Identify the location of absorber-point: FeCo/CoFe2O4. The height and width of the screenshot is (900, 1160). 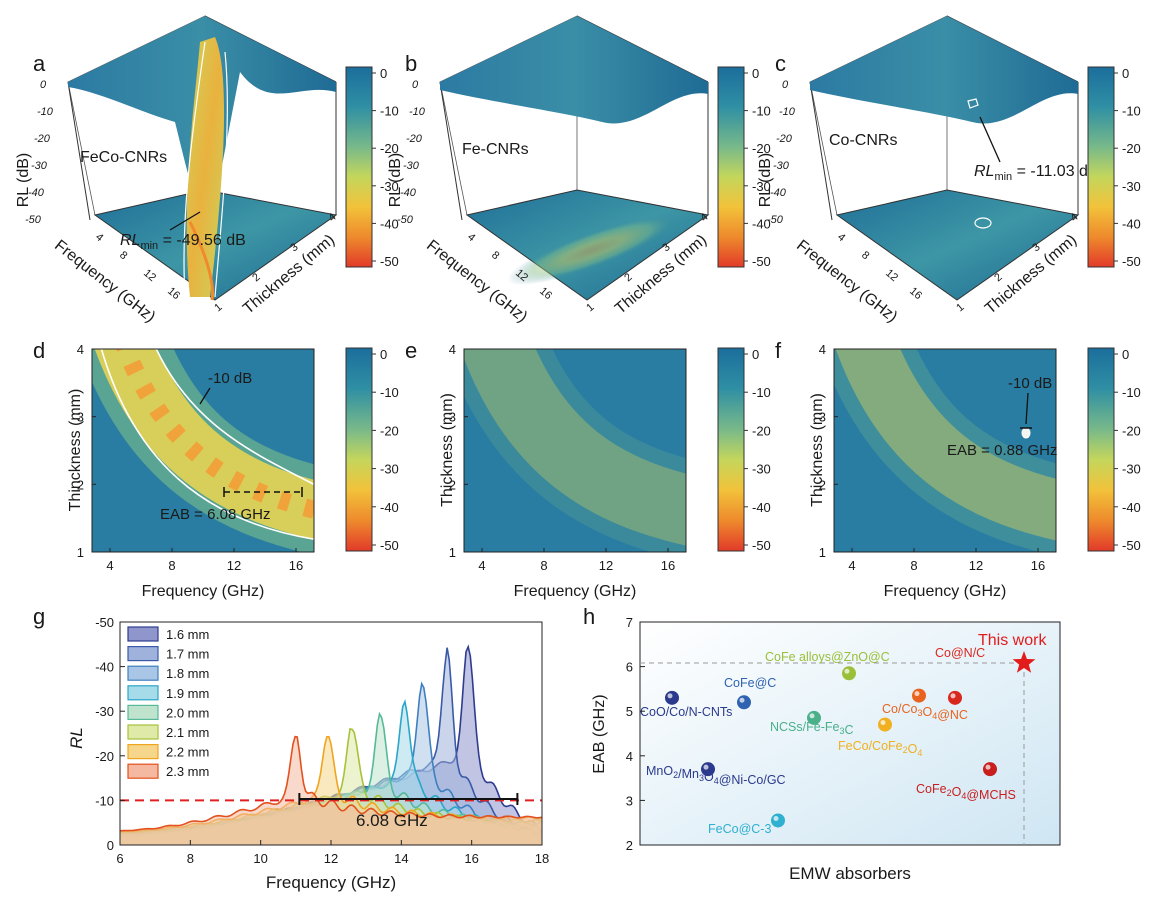
(880, 737).